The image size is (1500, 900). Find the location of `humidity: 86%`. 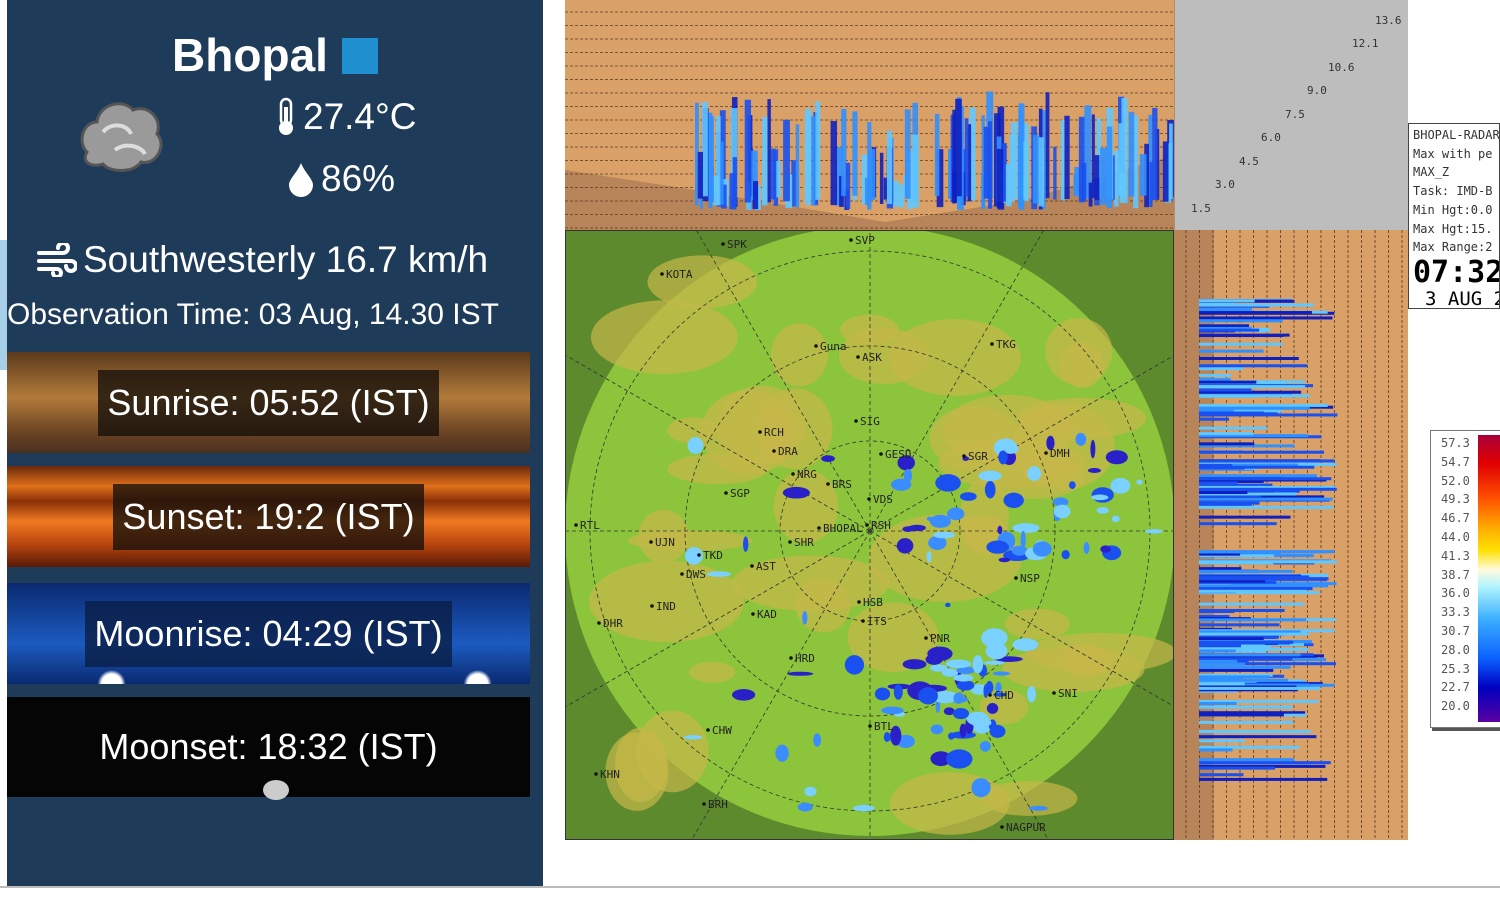

humidity: 86% is located at coordinates (341, 179).